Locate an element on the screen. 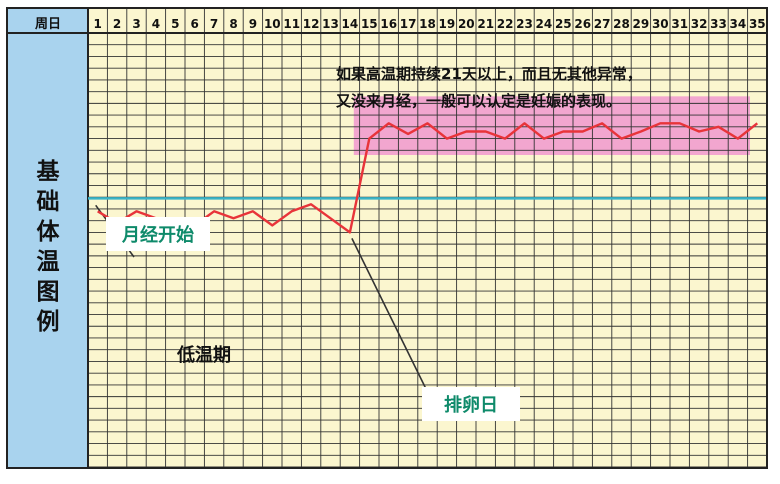  x-tick-label: 19 is located at coordinates (447, 24).